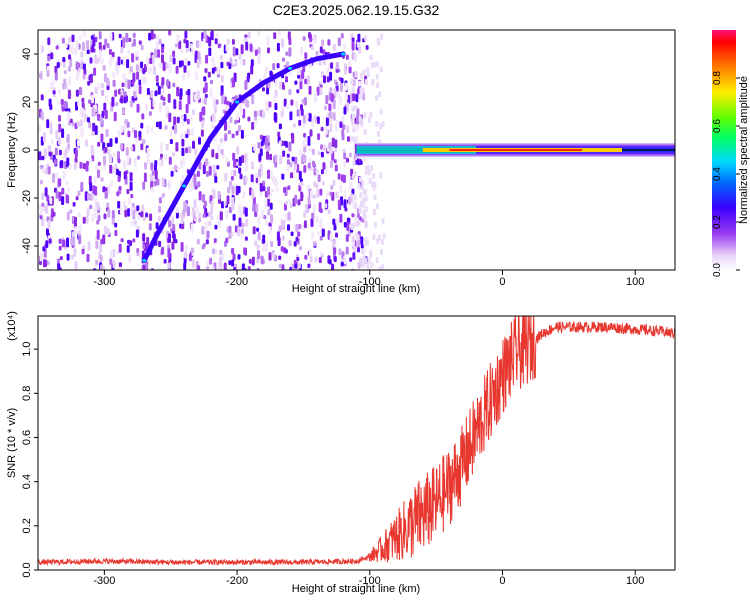 Image resolution: width=750 pixels, height=600 pixels. I want to click on y-tick-label: 0.4, so click(27, 481).